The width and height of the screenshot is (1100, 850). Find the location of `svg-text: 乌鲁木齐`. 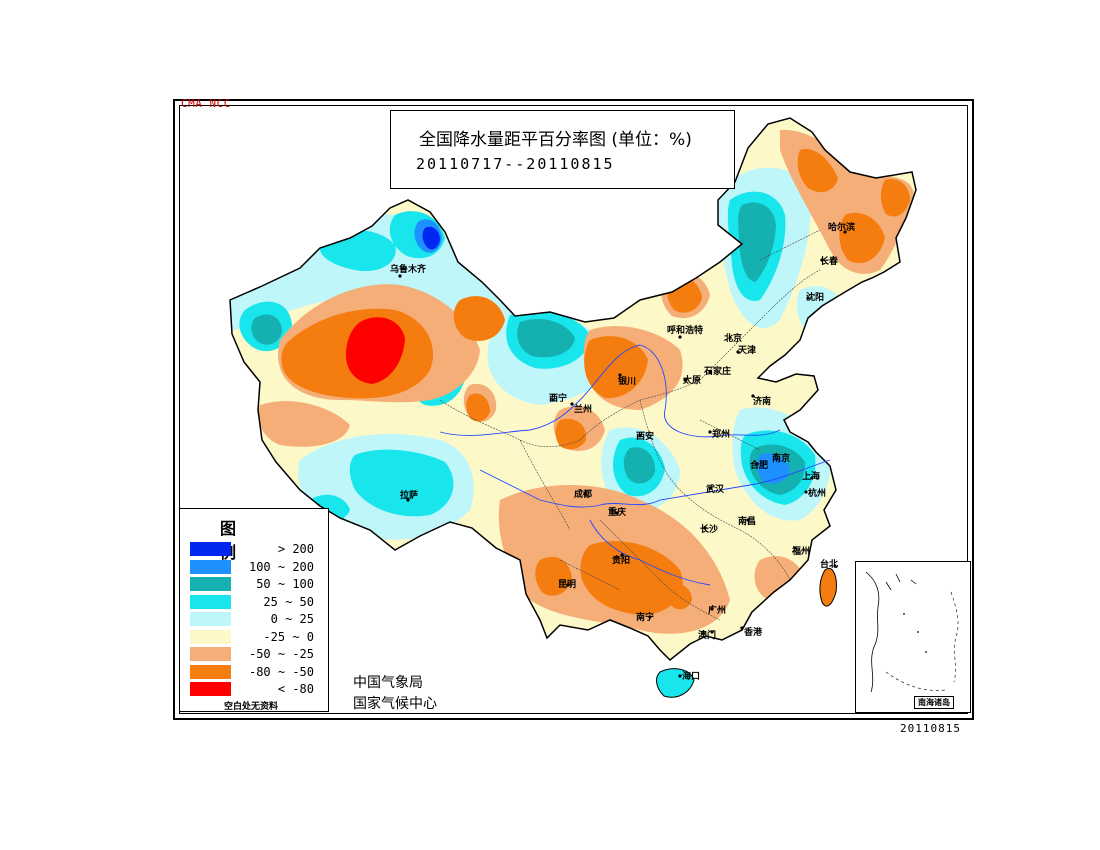

svg-text: 乌鲁木齐 is located at coordinates (408, 269).